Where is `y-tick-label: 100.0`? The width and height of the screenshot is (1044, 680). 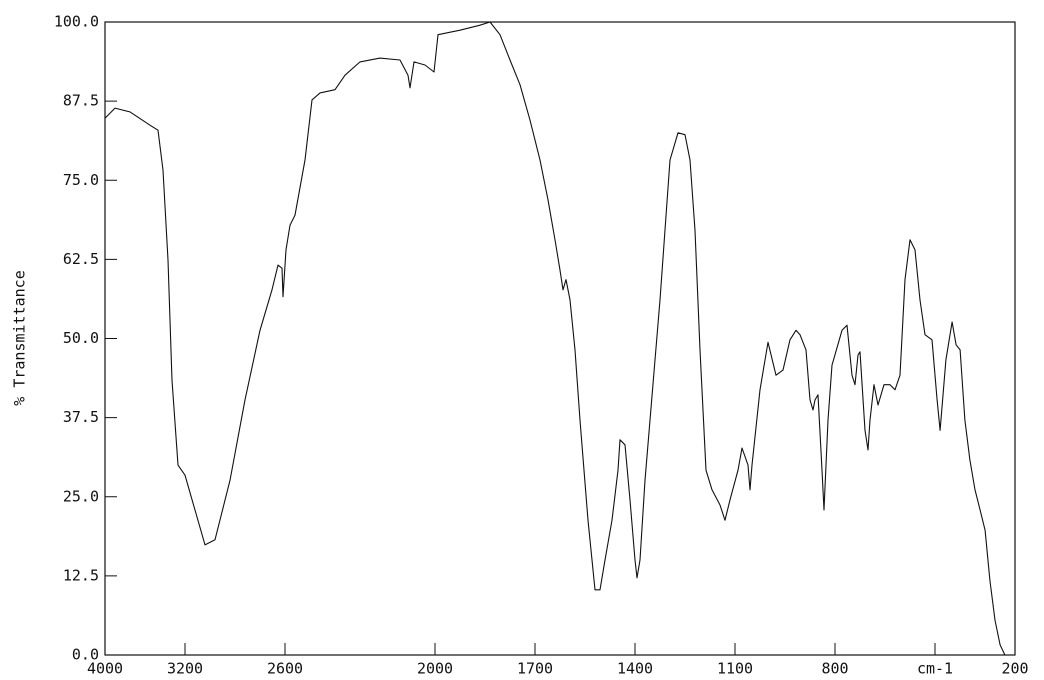
y-tick-label: 100.0 is located at coordinates (76, 22).